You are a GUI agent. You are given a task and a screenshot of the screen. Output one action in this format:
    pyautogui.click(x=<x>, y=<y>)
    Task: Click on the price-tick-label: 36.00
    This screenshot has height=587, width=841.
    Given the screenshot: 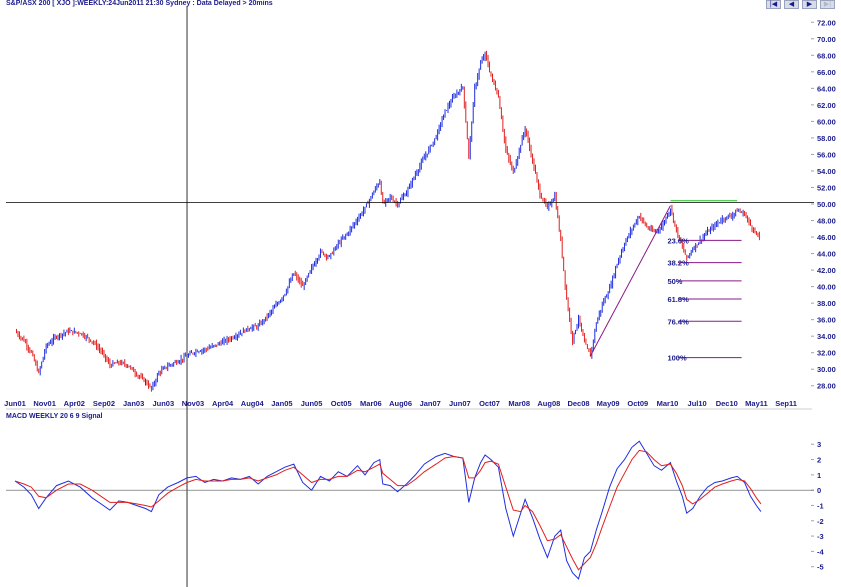 What is the action you would take?
    pyautogui.click(x=826, y=320)
    